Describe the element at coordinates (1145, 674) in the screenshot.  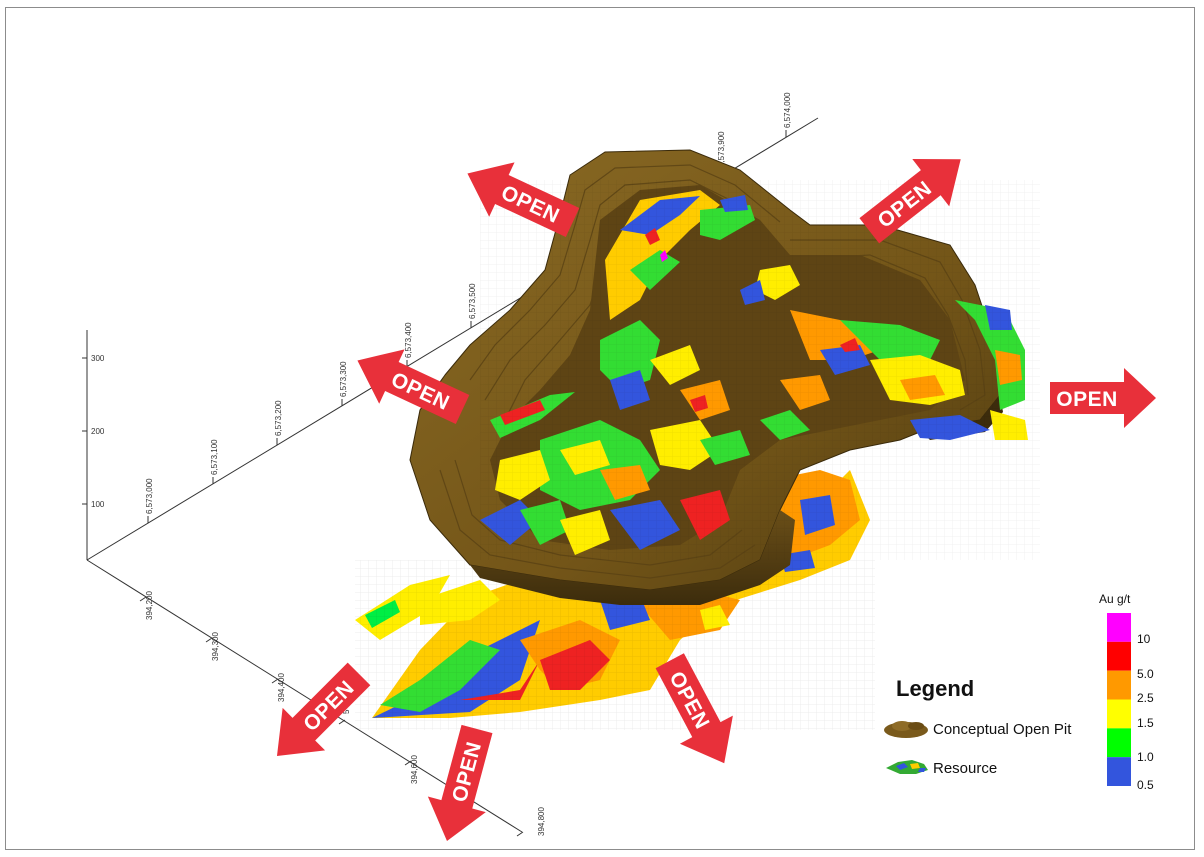
I see `grade-scale-label: 5.0` at that location.